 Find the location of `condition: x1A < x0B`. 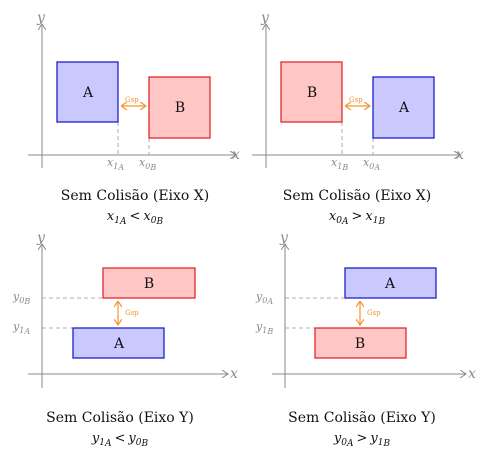

condition: x1A < x0B is located at coordinates (135, 218).